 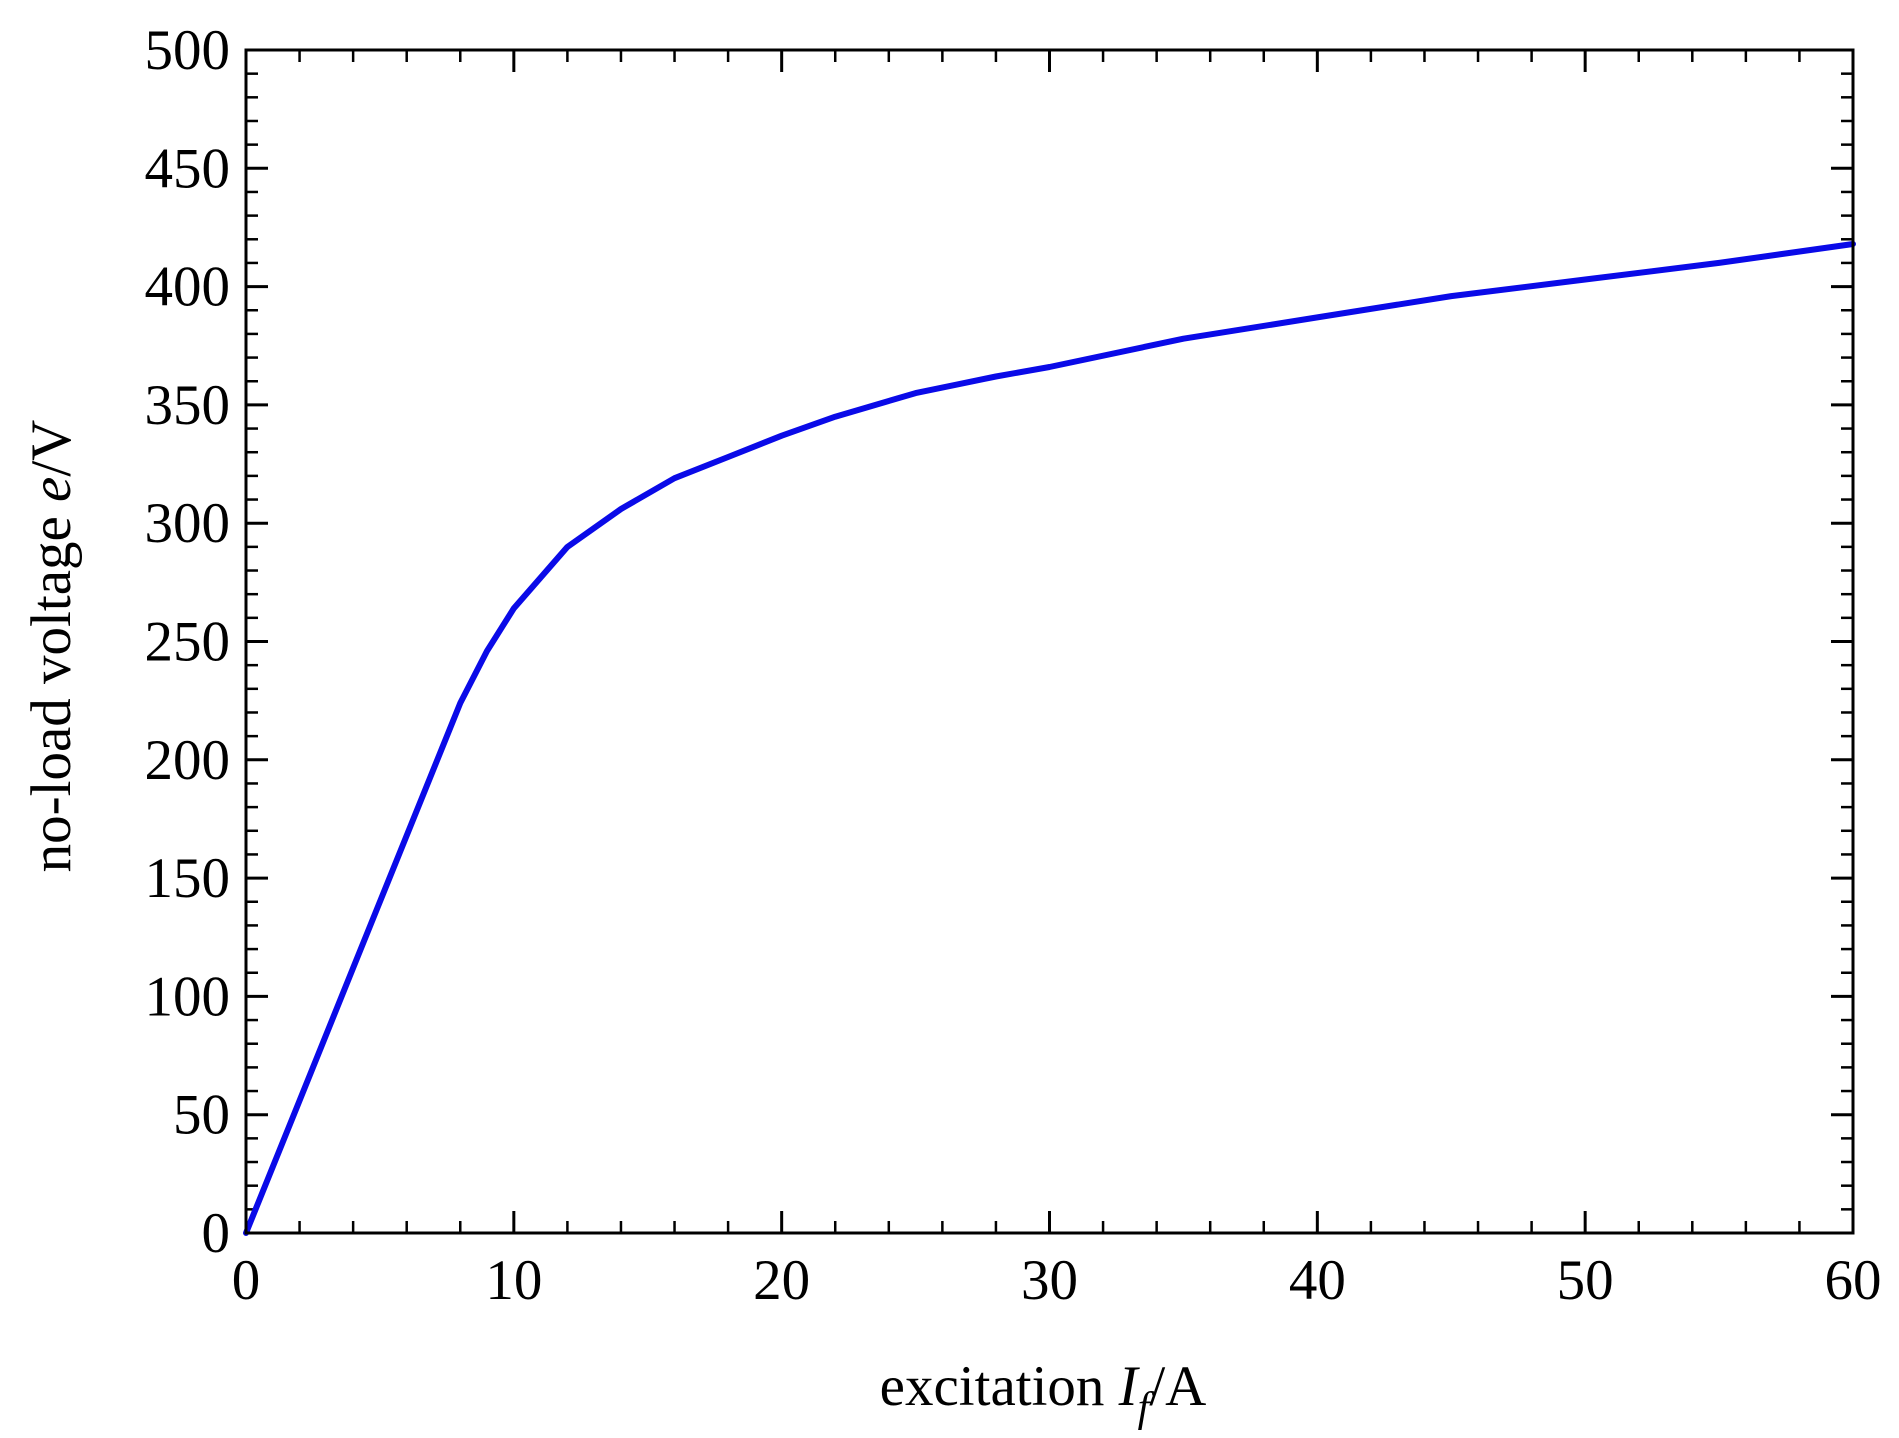 What do you see at coordinates (1177, 1386) in the screenshot?
I see `x-axis-title-suffix: /A` at bounding box center [1177, 1386].